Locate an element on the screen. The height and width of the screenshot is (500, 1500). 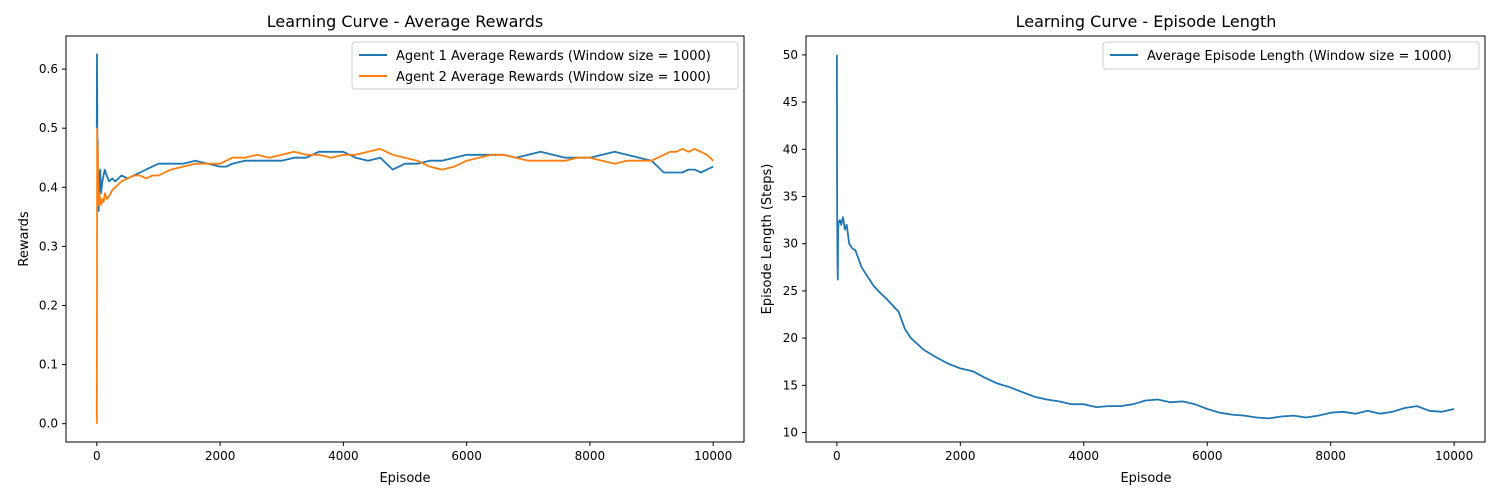
episode-length-x-tick-label: 2000 is located at coordinates (960, 456).